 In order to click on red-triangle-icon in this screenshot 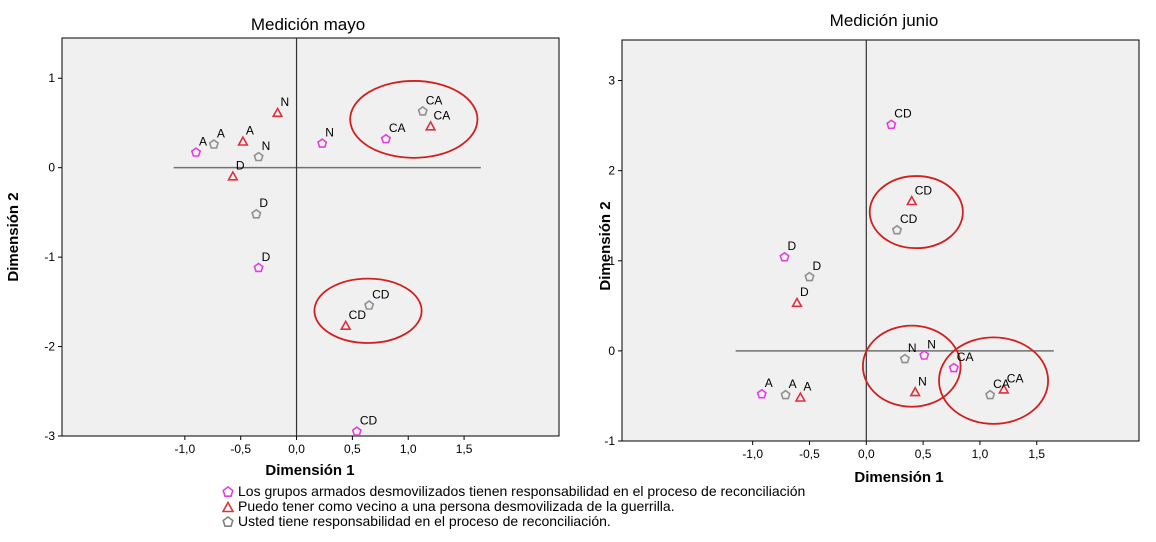, I will do `click(228, 506)`.